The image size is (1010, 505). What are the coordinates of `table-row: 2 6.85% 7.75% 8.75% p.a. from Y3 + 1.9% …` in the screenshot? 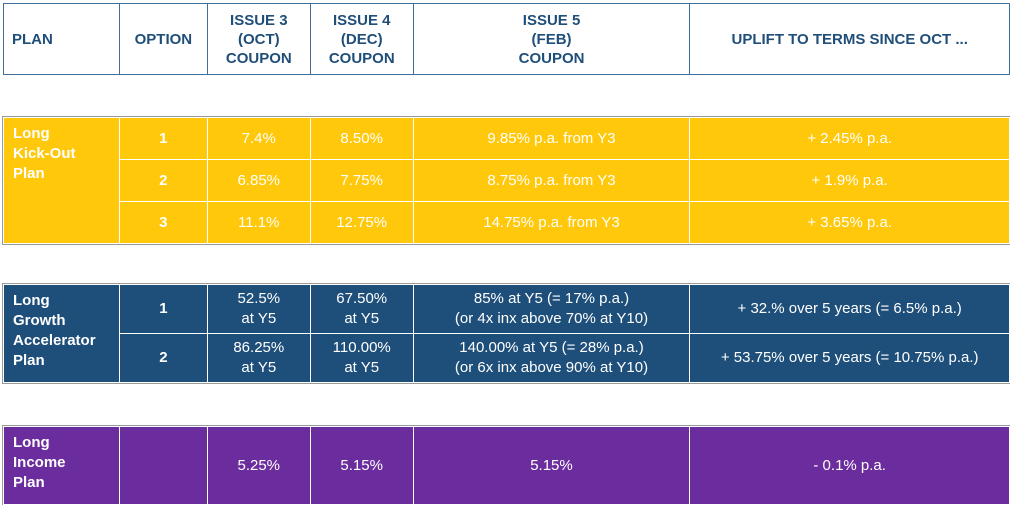 It's located at (507, 180).